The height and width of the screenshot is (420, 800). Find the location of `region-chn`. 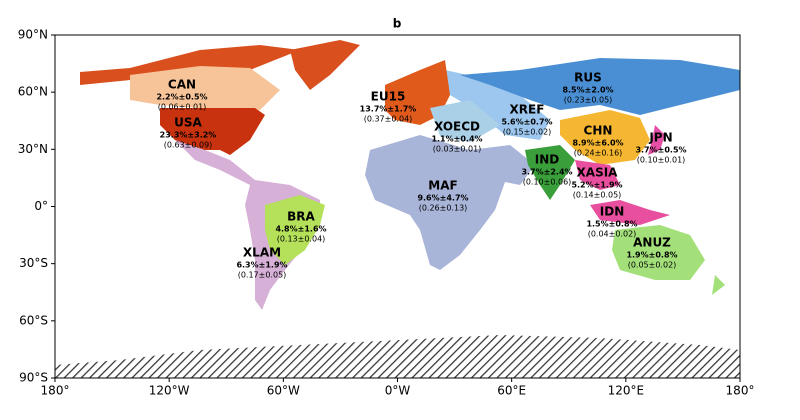

region-chn is located at coordinates (605, 137).